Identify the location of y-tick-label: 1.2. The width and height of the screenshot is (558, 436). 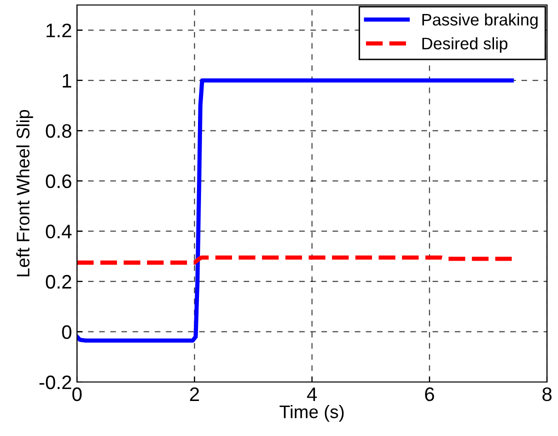
(59, 31).